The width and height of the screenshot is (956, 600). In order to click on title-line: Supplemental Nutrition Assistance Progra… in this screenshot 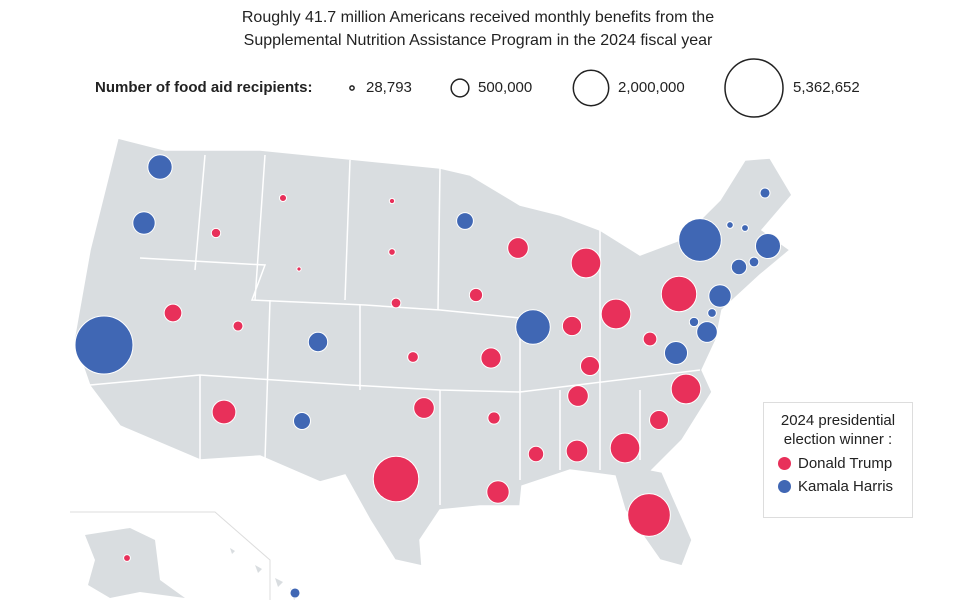, I will do `click(478, 40)`.